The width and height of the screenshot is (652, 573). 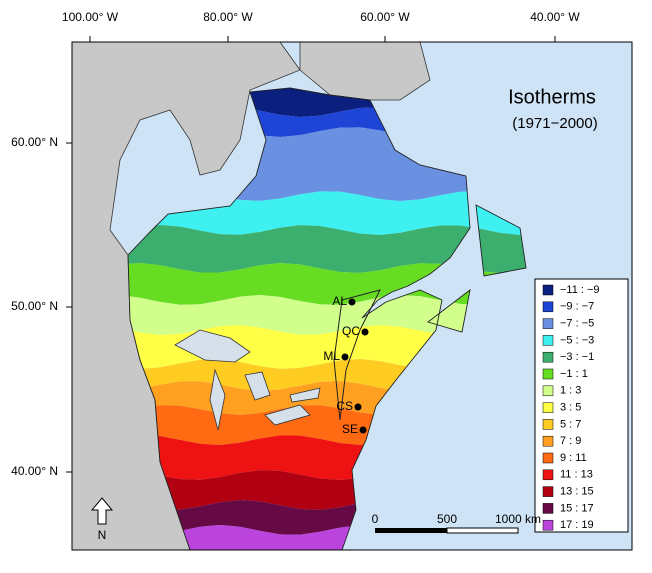 I want to click on north-arrow, so click(x=102, y=511).